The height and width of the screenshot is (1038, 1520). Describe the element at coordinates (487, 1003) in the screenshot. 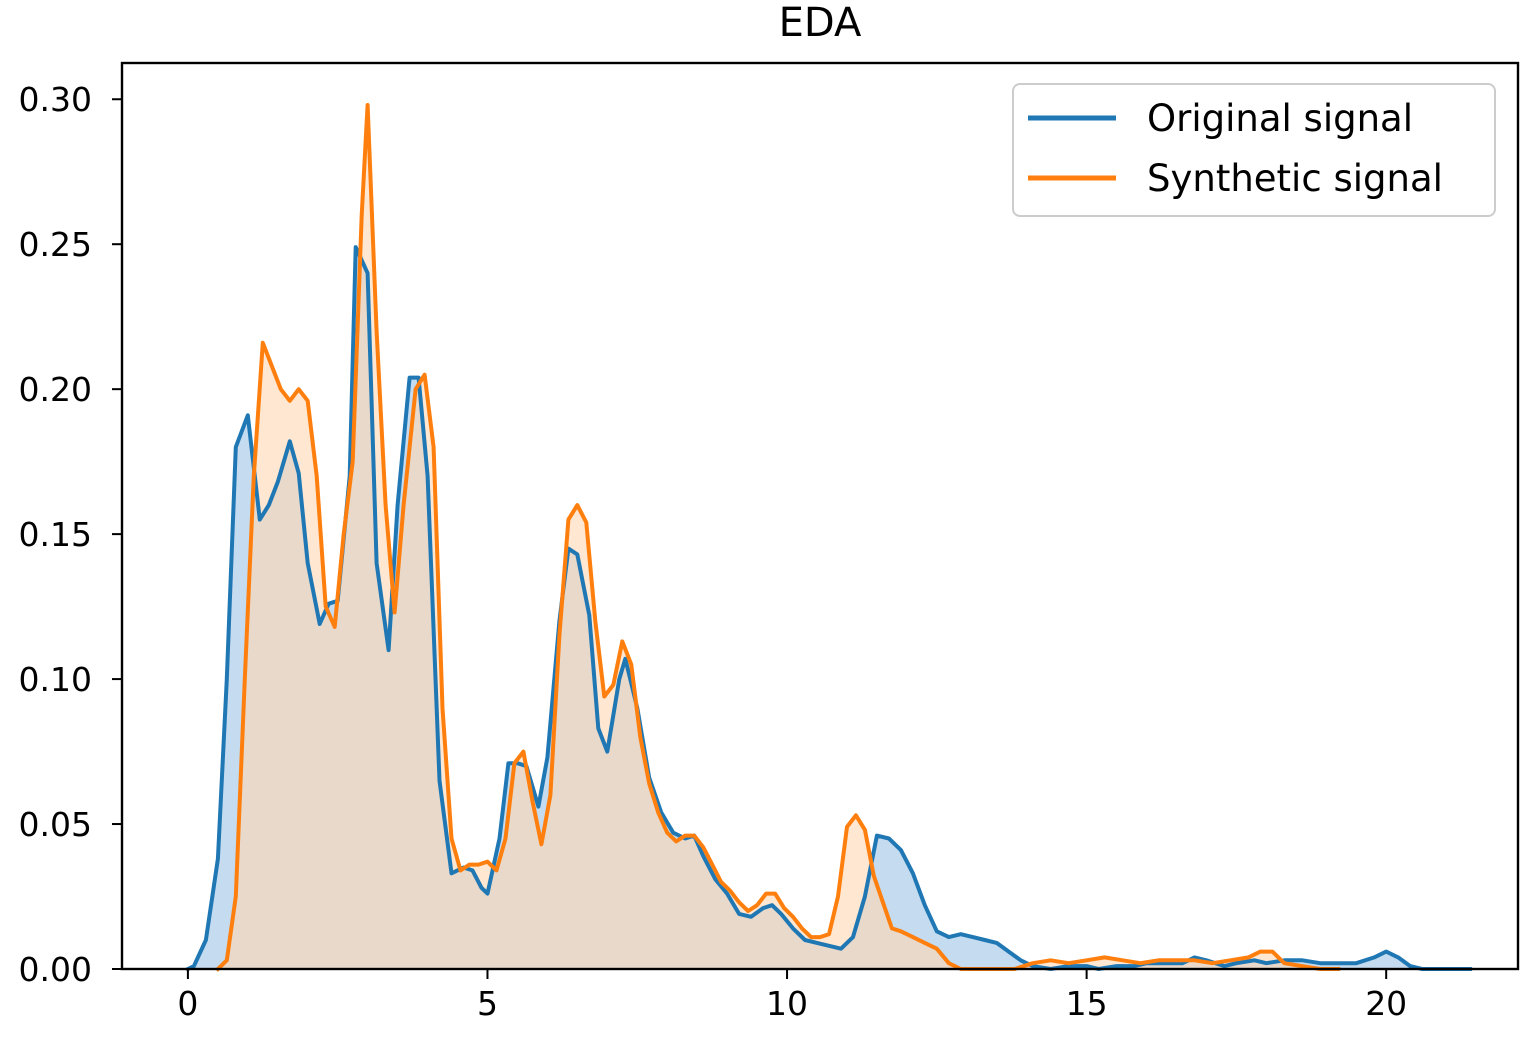

I see `x-tick-label: 5` at that location.